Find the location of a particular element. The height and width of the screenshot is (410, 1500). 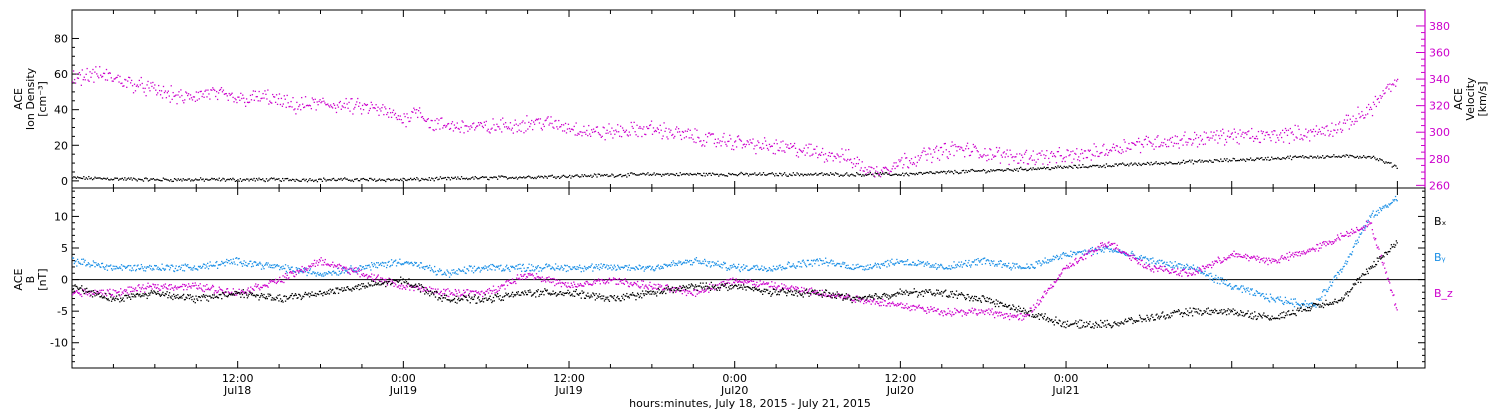

top-right-ticks: 260 280 300 320 340 360 380 is located at coordinates (1433, 101).